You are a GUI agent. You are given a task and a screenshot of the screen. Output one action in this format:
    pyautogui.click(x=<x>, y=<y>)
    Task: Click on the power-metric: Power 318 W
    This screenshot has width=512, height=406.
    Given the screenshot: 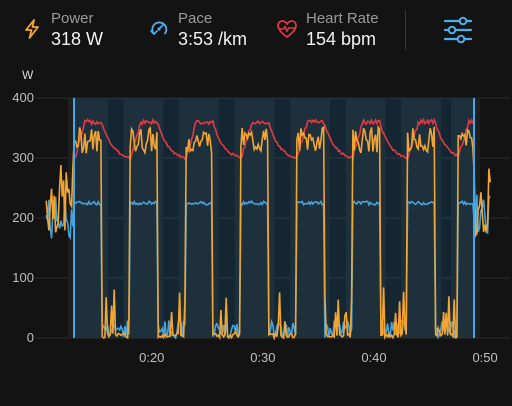 What is the action you would take?
    pyautogui.click(x=76, y=32)
    